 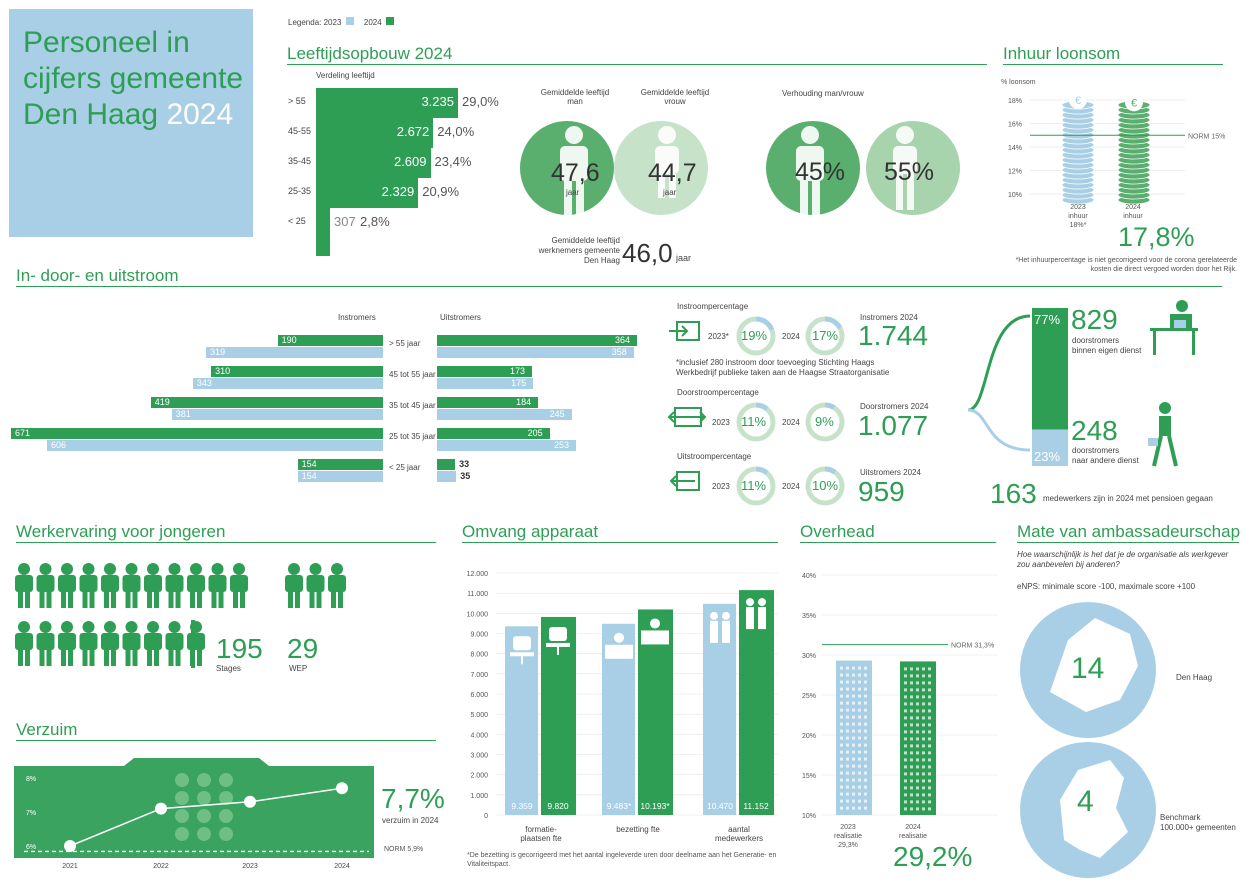 I want to click on verzuim-year: 2024, so click(x=342, y=865).